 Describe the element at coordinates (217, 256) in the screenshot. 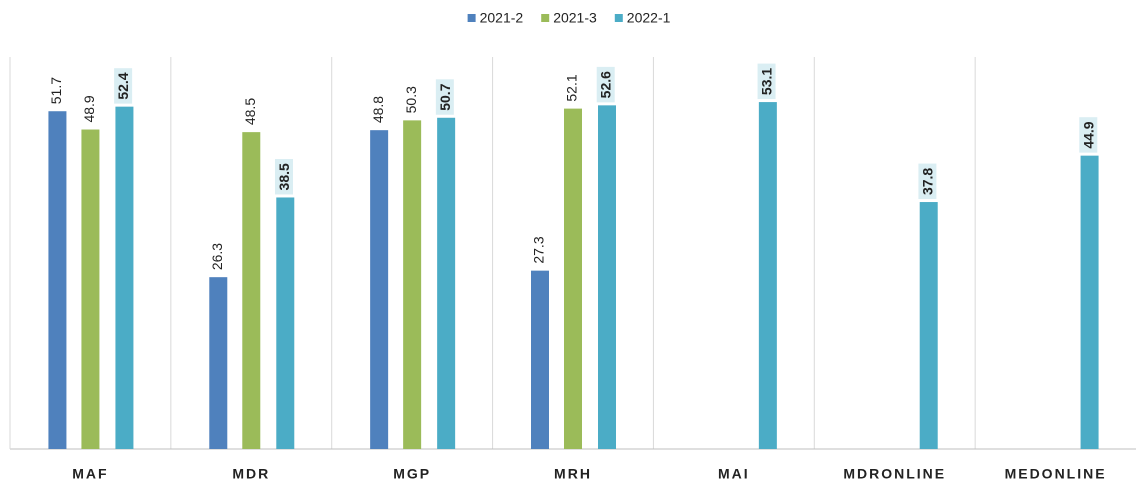

I see `data-label: 26.3` at that location.